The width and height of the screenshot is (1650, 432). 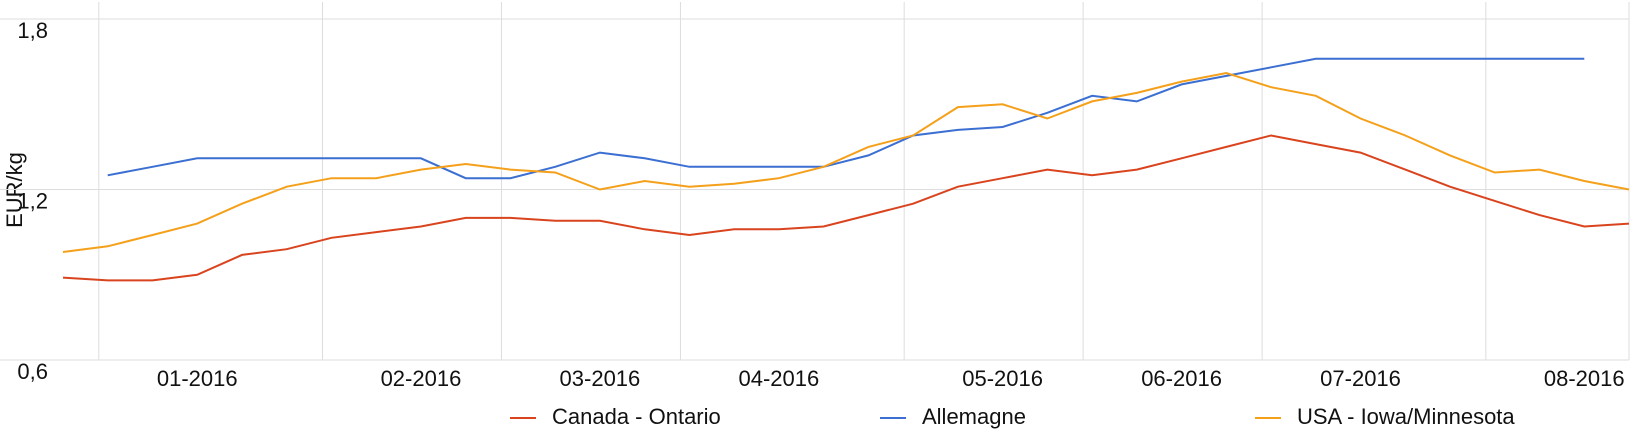 I want to click on legend-label: USA - Iowa/Minnesota, so click(x=1406, y=416).